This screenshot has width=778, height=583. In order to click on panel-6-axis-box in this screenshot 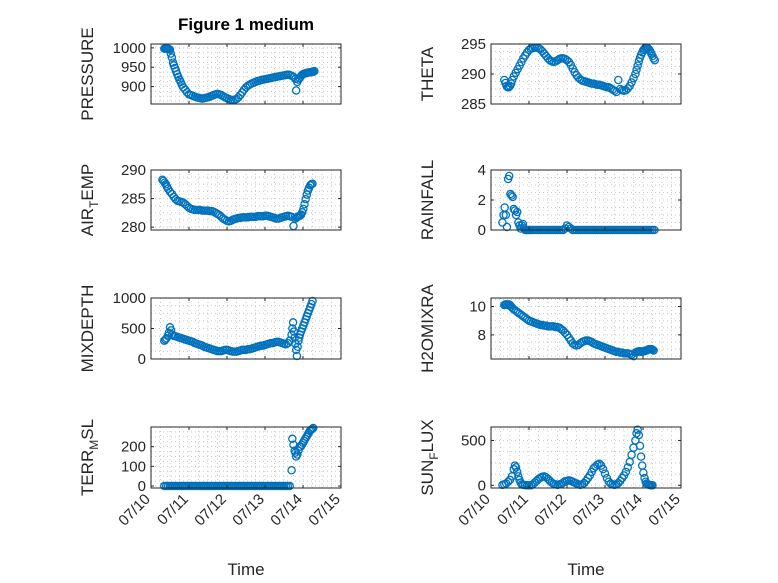, I will do `click(586, 328)`.